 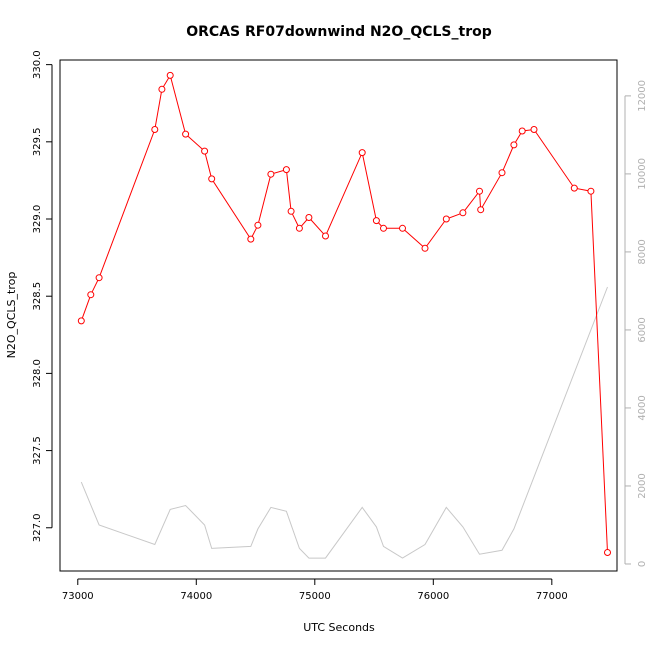 I want to click on chart-title: ORCAS RF07downwind N2O_QCLS_trop, so click(x=338, y=32).